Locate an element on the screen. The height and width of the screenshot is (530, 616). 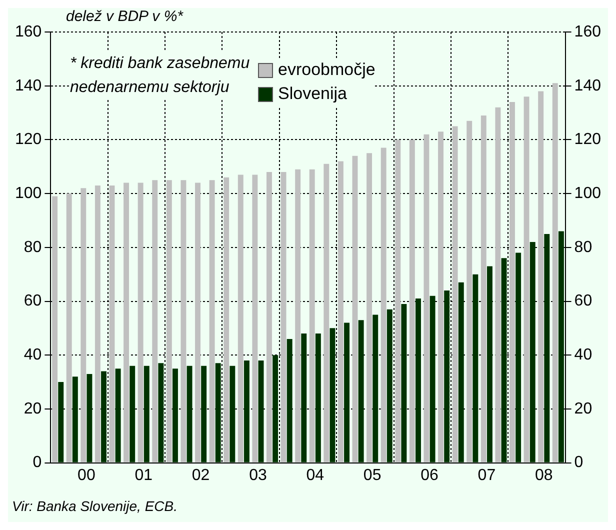
y-tick-label: 60 is located at coordinates (33, 301).